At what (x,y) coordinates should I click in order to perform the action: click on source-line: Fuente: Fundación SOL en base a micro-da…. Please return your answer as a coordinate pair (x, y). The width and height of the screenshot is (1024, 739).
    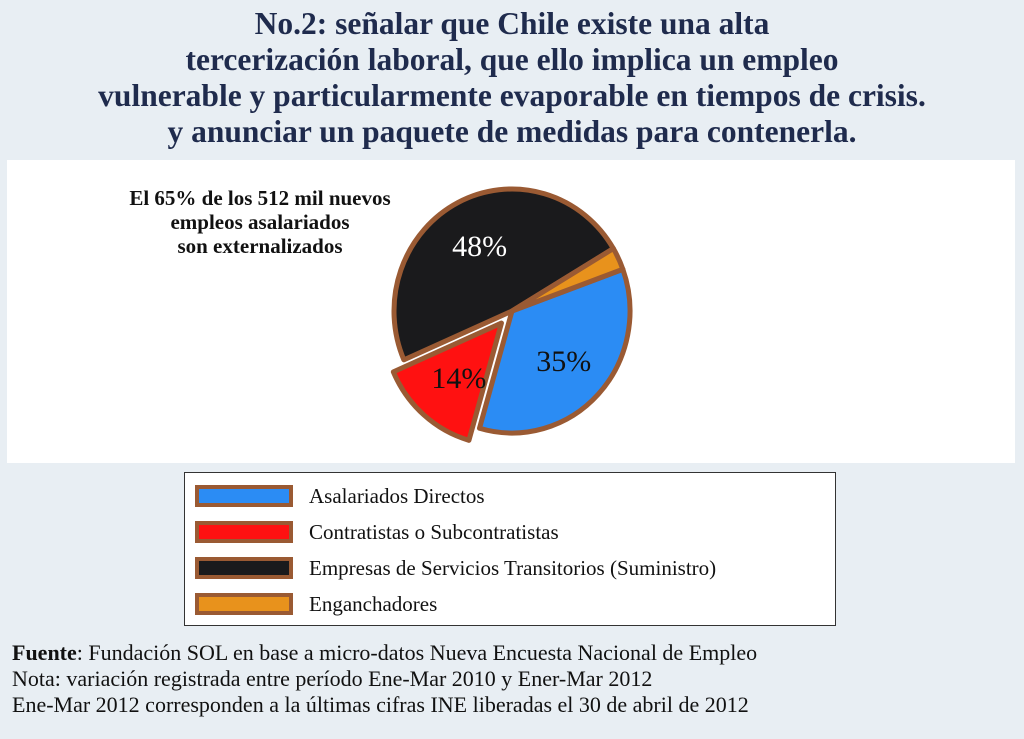
    Looking at the image, I should click on (512, 653).